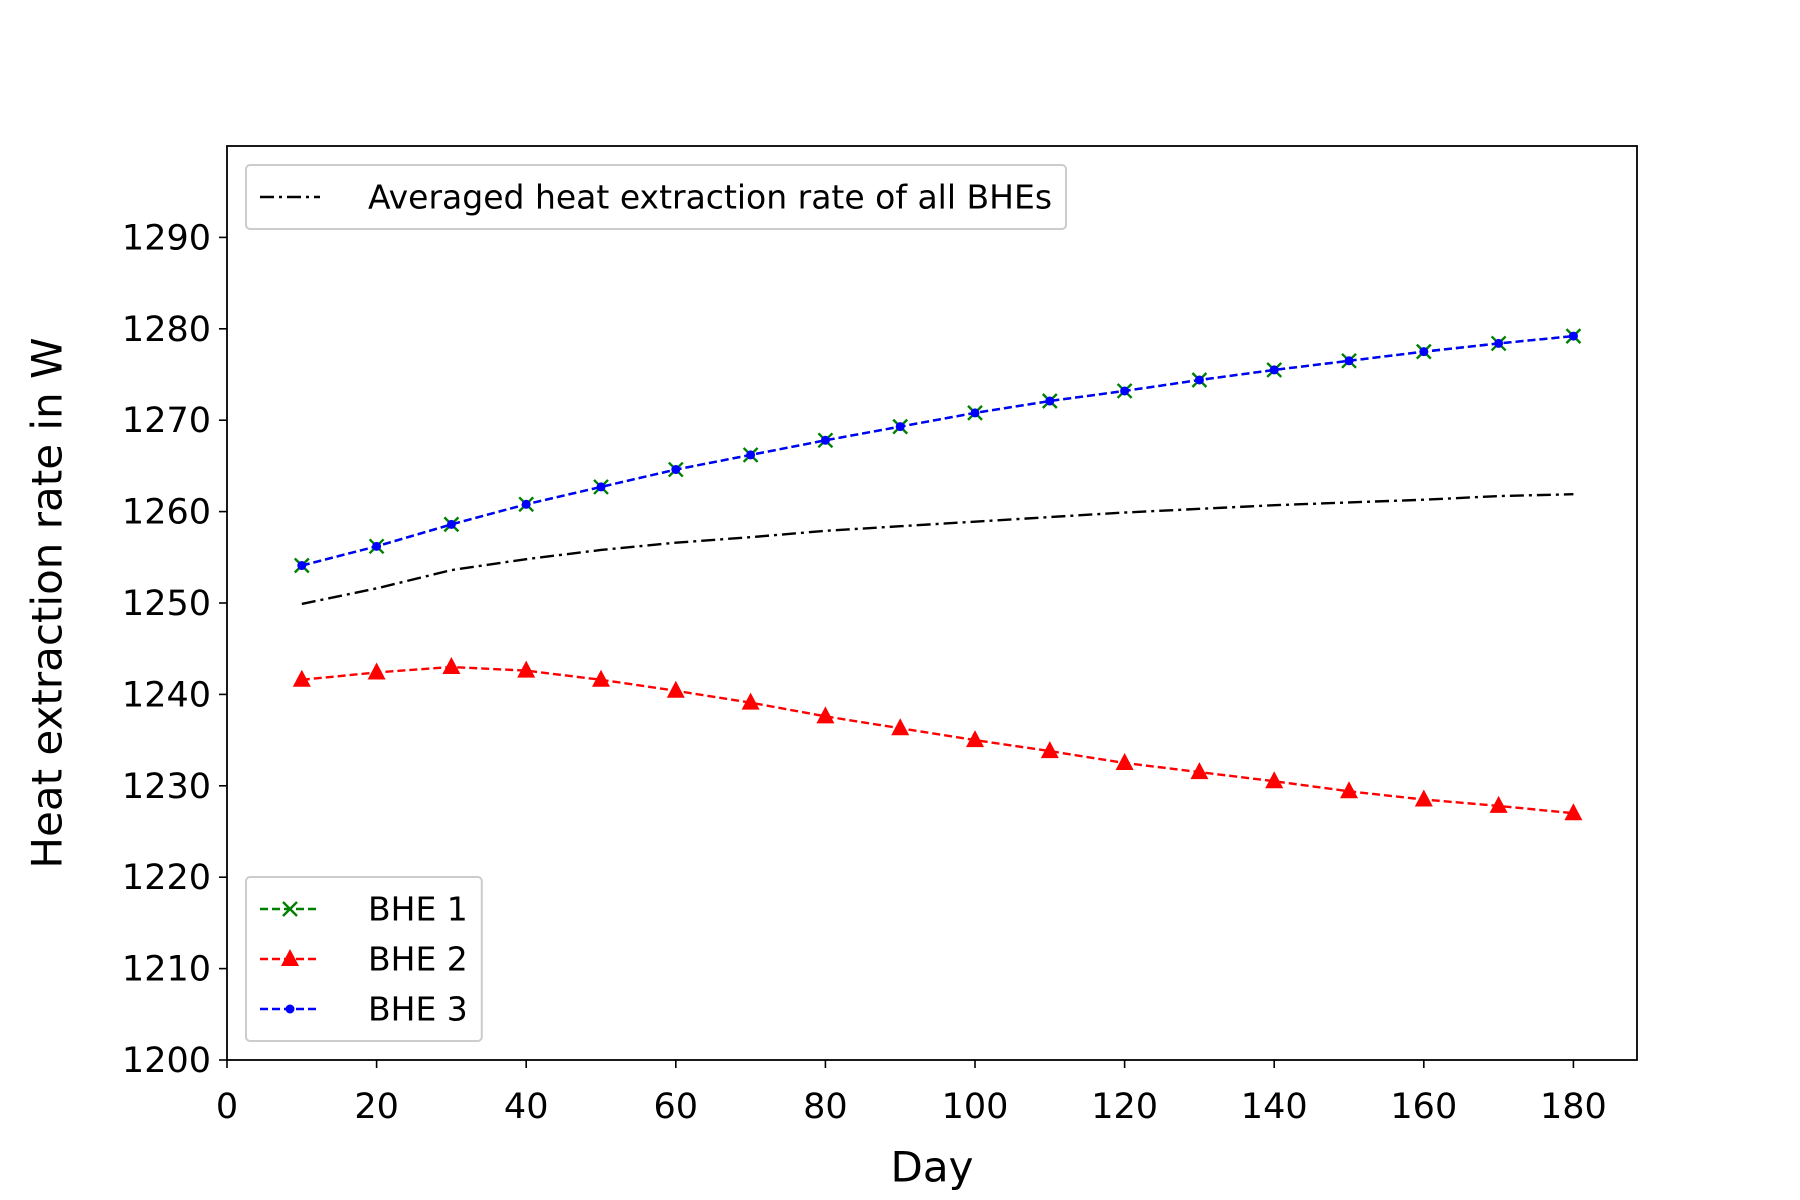 Image resolution: width=1800 pixels, height=1200 pixels. I want to click on x-tick-label: 40, so click(526, 1107).